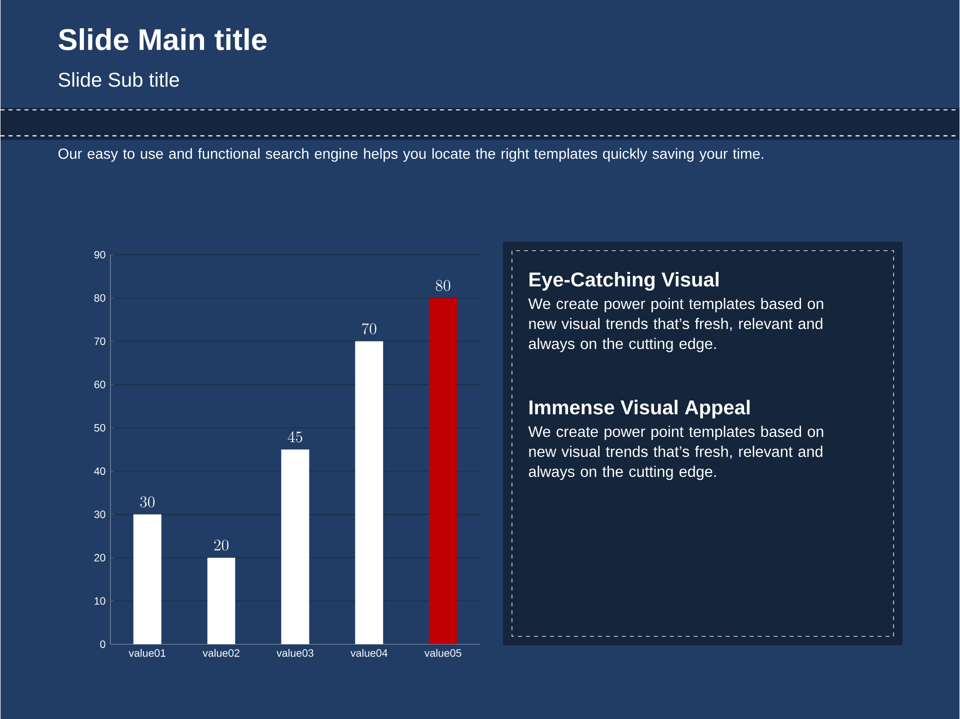  I want to click on y-tick-label: 10, so click(100, 601).